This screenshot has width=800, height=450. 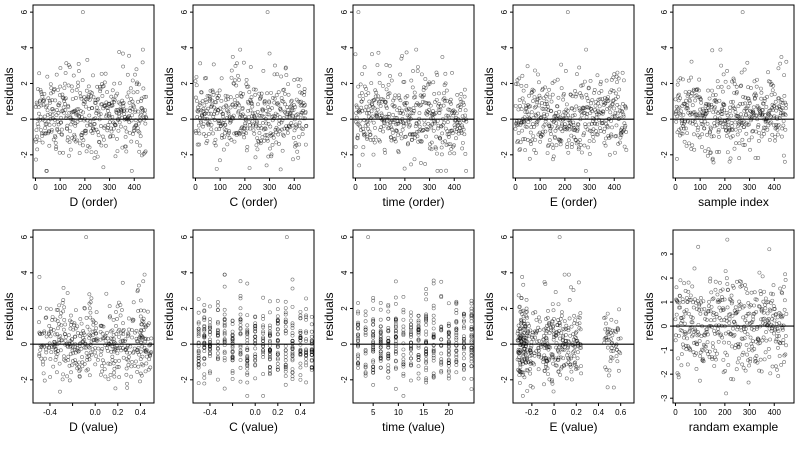 What do you see at coordinates (184, 155) in the screenshot?
I see `y-tick-label: -2` at bounding box center [184, 155].